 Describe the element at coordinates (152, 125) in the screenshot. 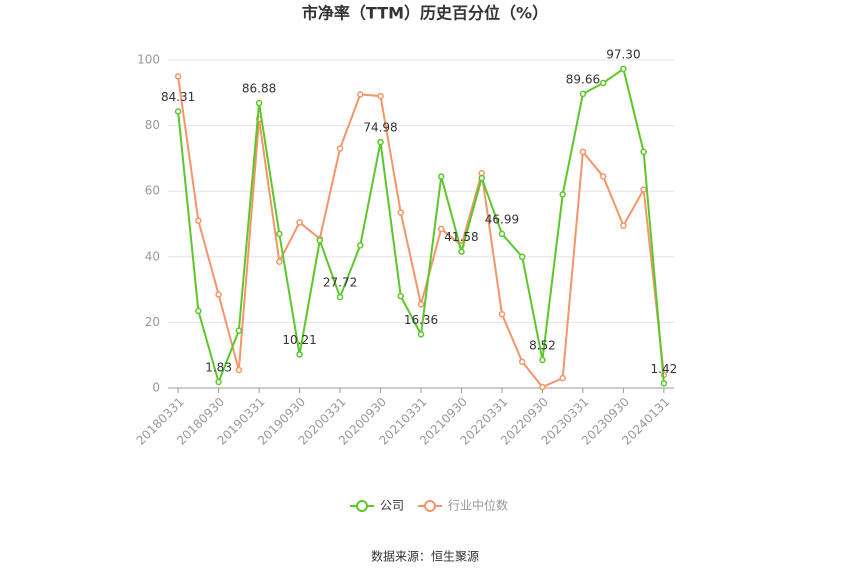

I see `y-tick-label: 80` at that location.